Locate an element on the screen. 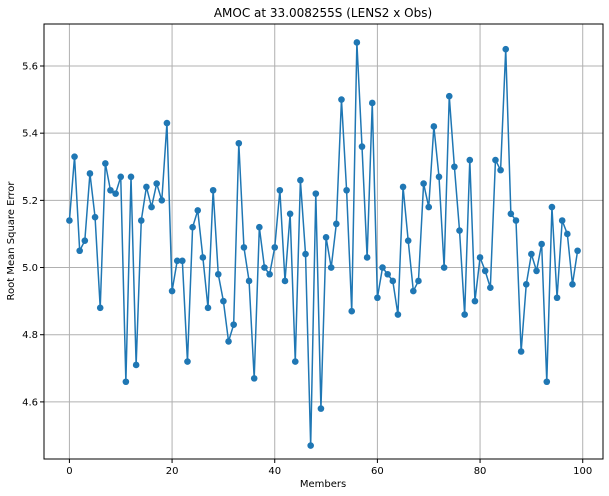 The image size is (609, 496). y-tick-label: 5.2 is located at coordinates (30, 201).